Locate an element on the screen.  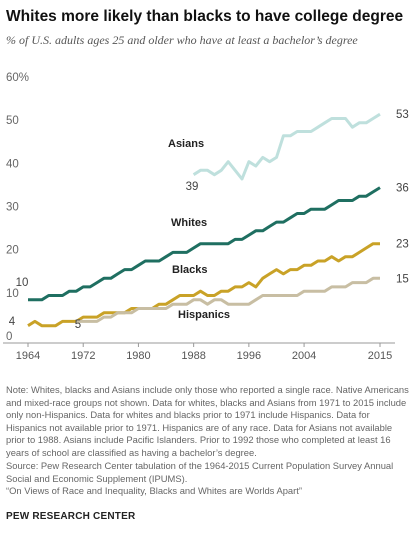
x-axis: 1964 1972 1980 1988 1996 2004 2015 is located at coordinates (199, 352).